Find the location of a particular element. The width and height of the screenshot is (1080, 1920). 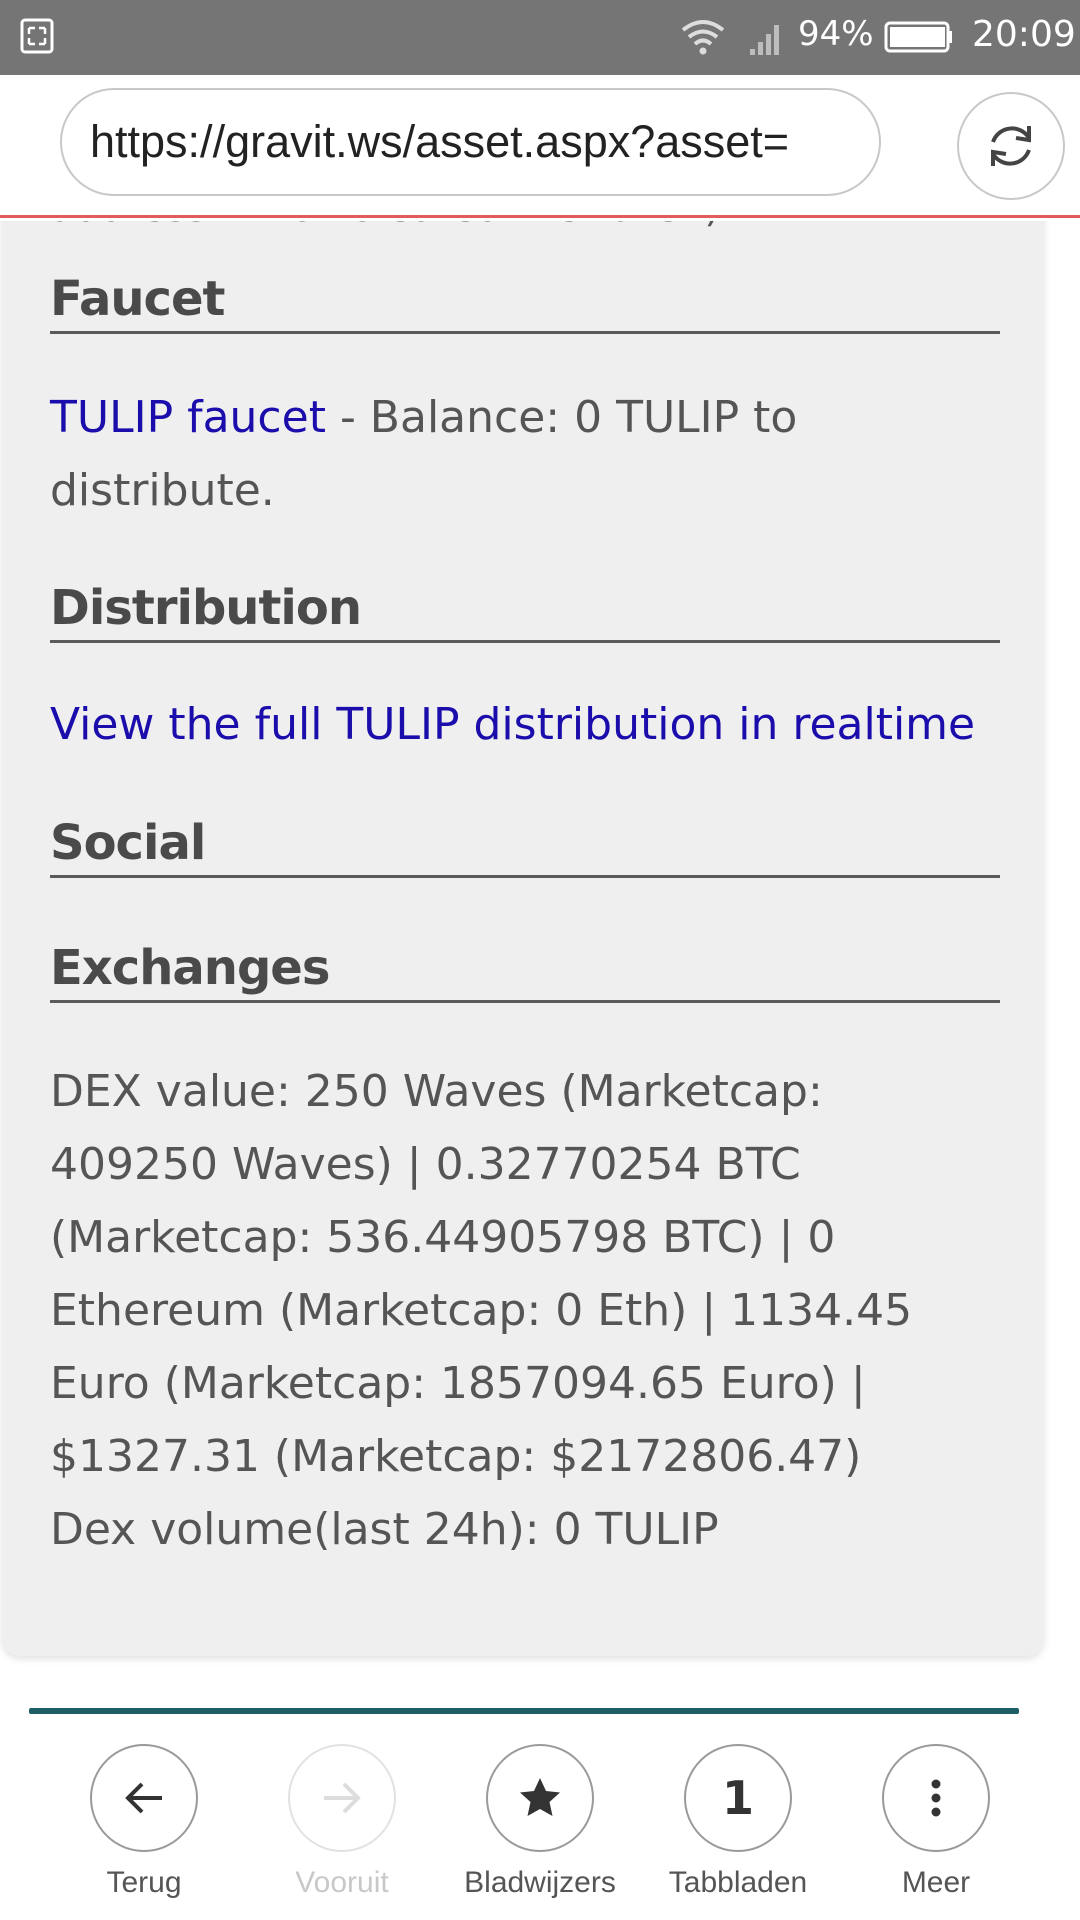

clock: 20:09 is located at coordinates (1024, 34).